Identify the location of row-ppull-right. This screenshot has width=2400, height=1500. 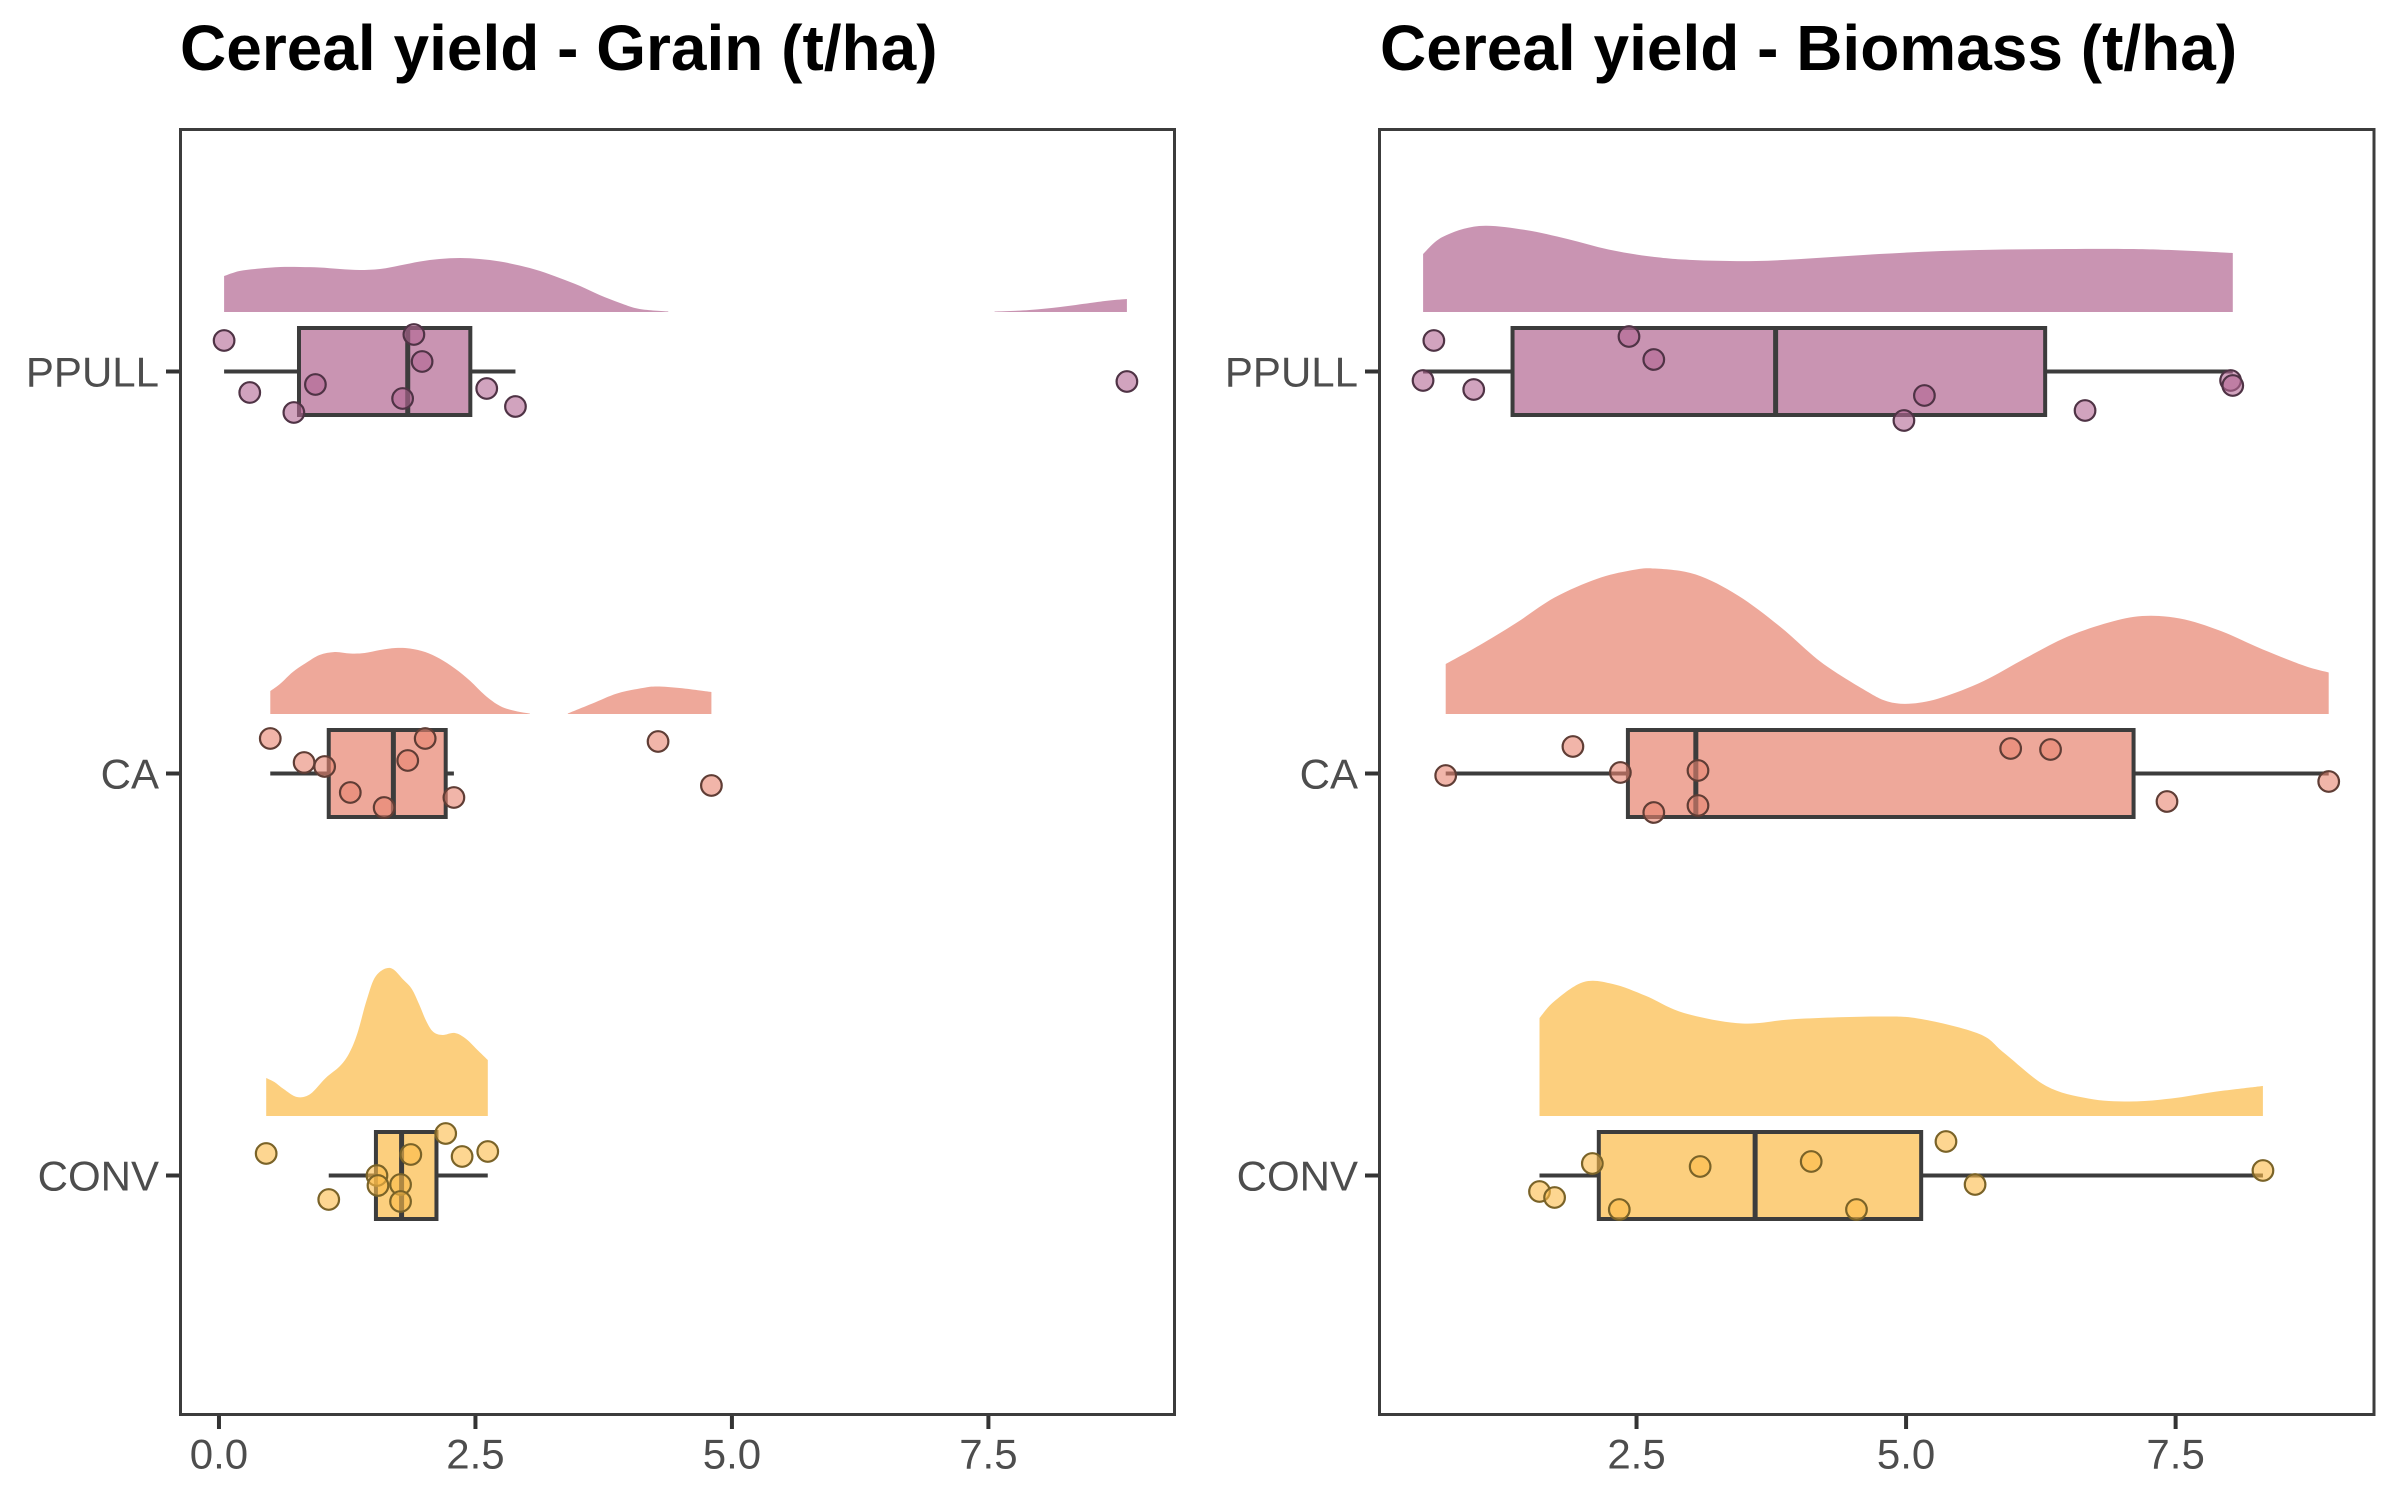
(1828, 328).